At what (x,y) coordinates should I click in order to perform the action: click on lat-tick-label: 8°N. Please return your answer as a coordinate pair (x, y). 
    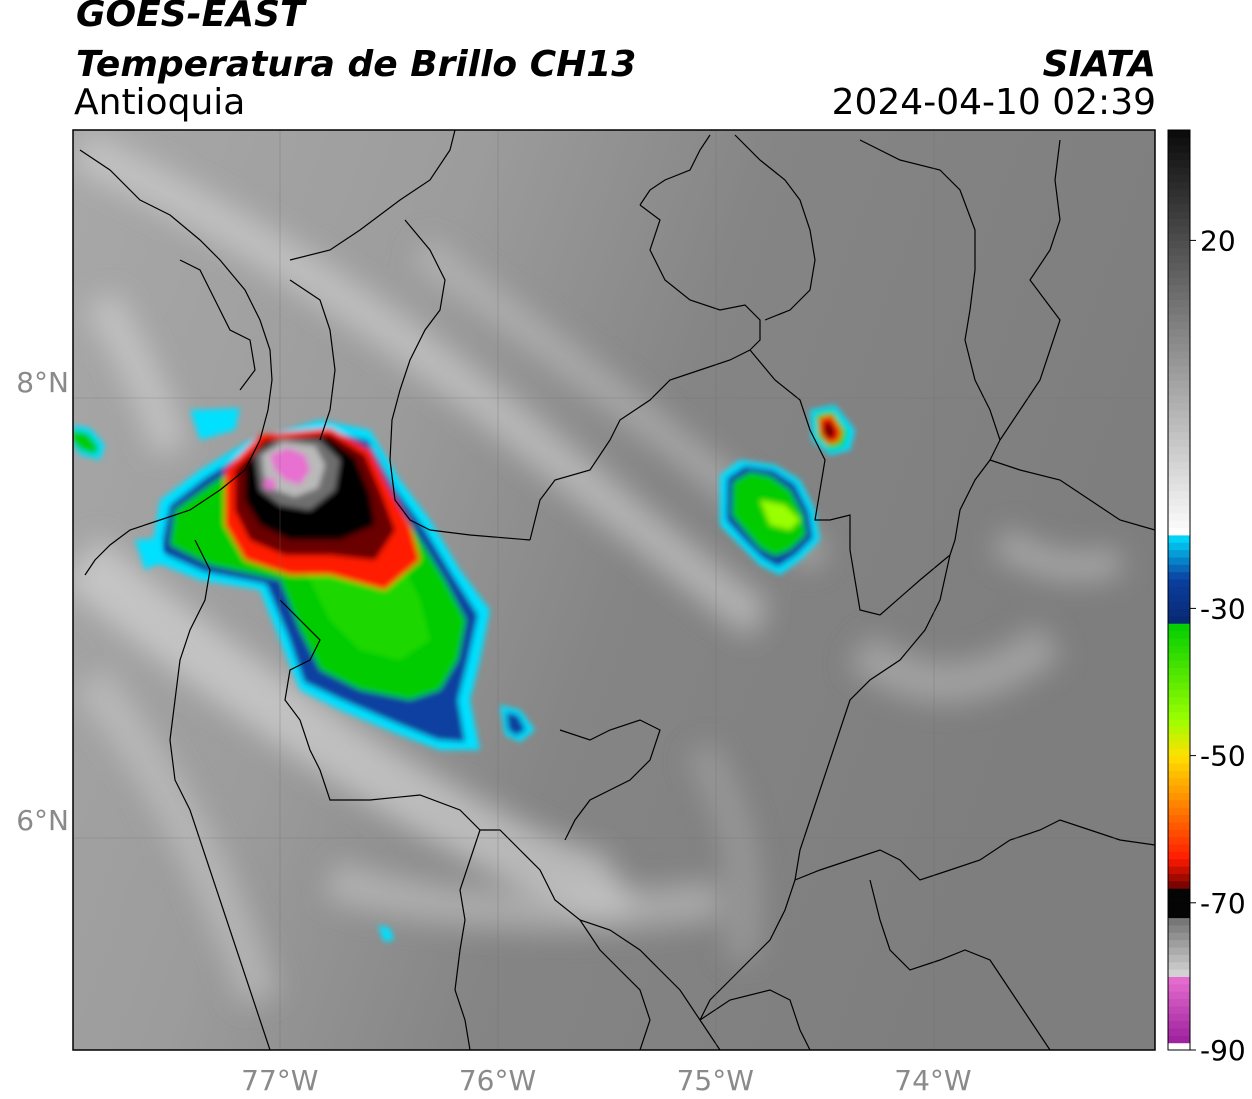
    Looking at the image, I should click on (42, 382).